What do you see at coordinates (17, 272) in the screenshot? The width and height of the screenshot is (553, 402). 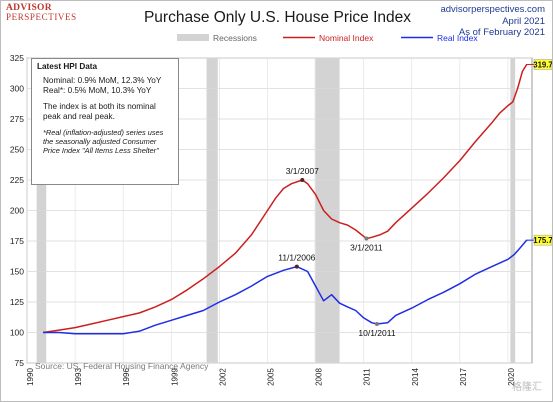 I see `y-tick-label-150: 150` at bounding box center [17, 272].